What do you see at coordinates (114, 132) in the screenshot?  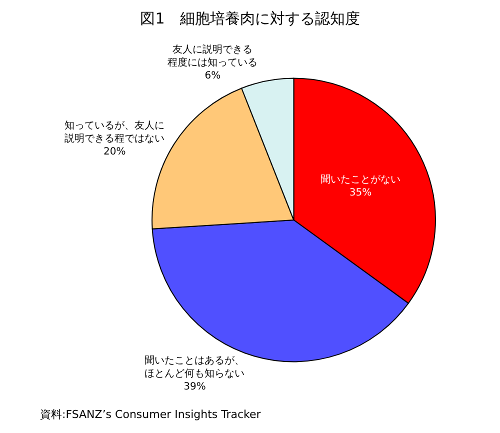 I see `slice-label: 知っているが、友人に説明できる程ではない` at bounding box center [114, 132].